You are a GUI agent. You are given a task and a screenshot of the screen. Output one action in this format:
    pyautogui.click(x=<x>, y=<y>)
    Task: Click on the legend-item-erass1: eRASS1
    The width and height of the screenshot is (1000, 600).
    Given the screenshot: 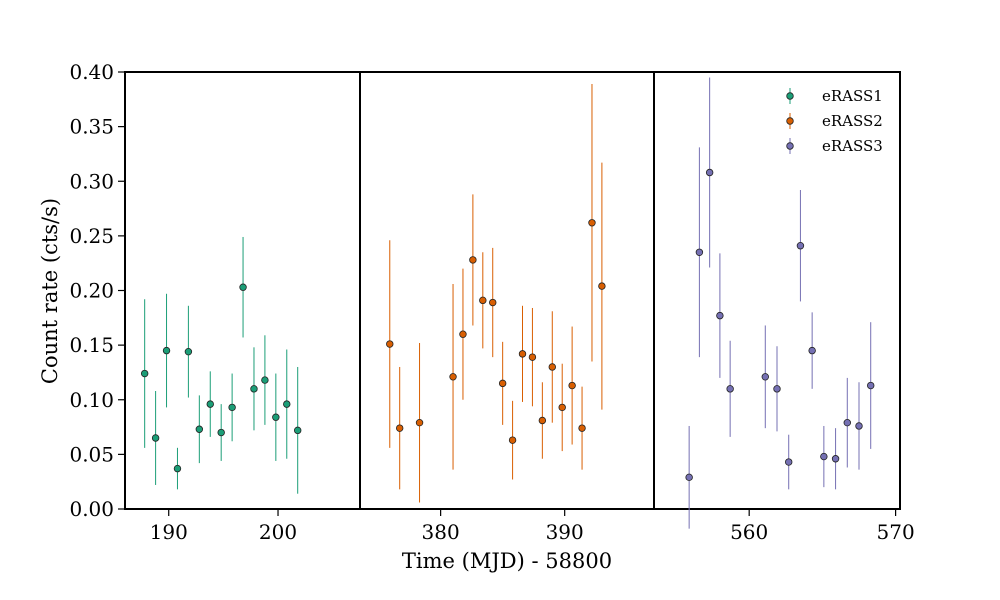 What is the action you would take?
    pyautogui.click(x=834, y=96)
    